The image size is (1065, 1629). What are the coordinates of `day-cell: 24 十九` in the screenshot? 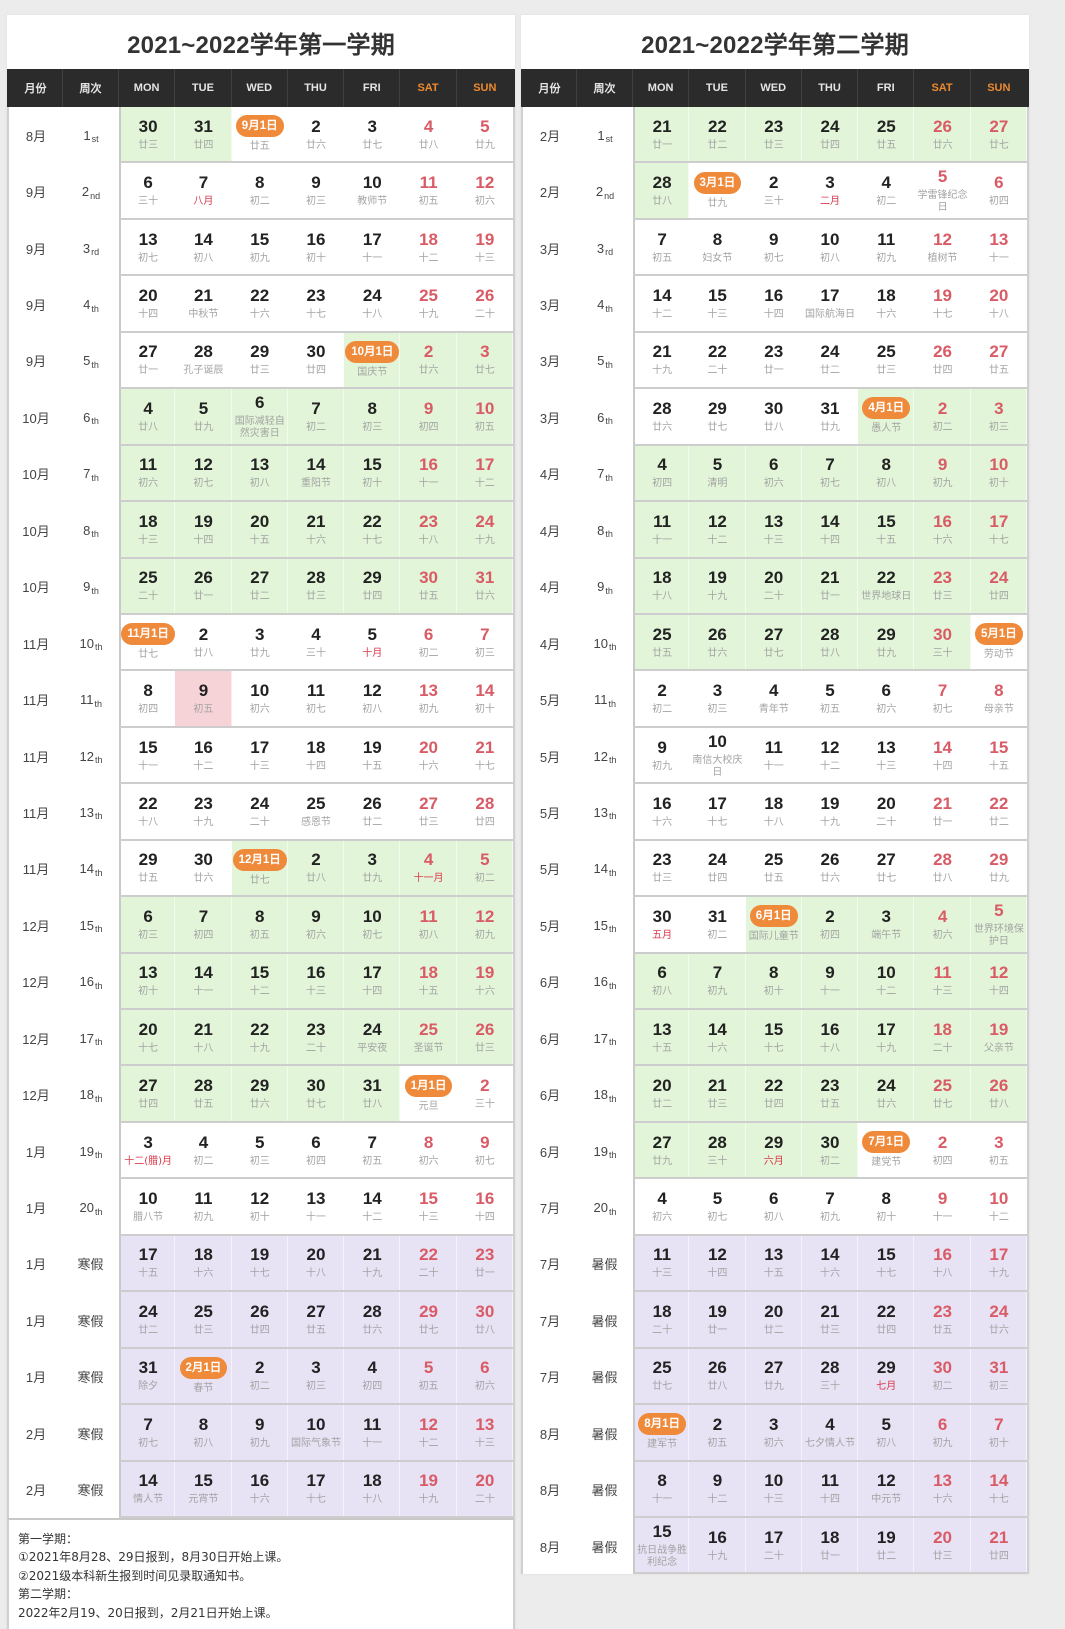 It's located at (484, 530).